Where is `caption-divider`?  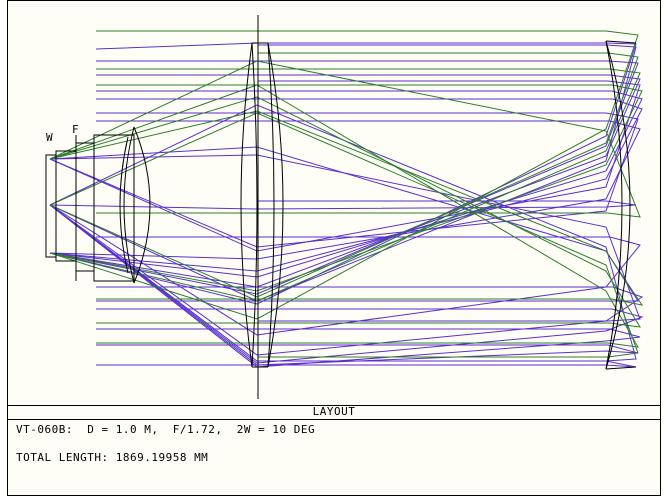
caption-divider is located at coordinates (334, 405).